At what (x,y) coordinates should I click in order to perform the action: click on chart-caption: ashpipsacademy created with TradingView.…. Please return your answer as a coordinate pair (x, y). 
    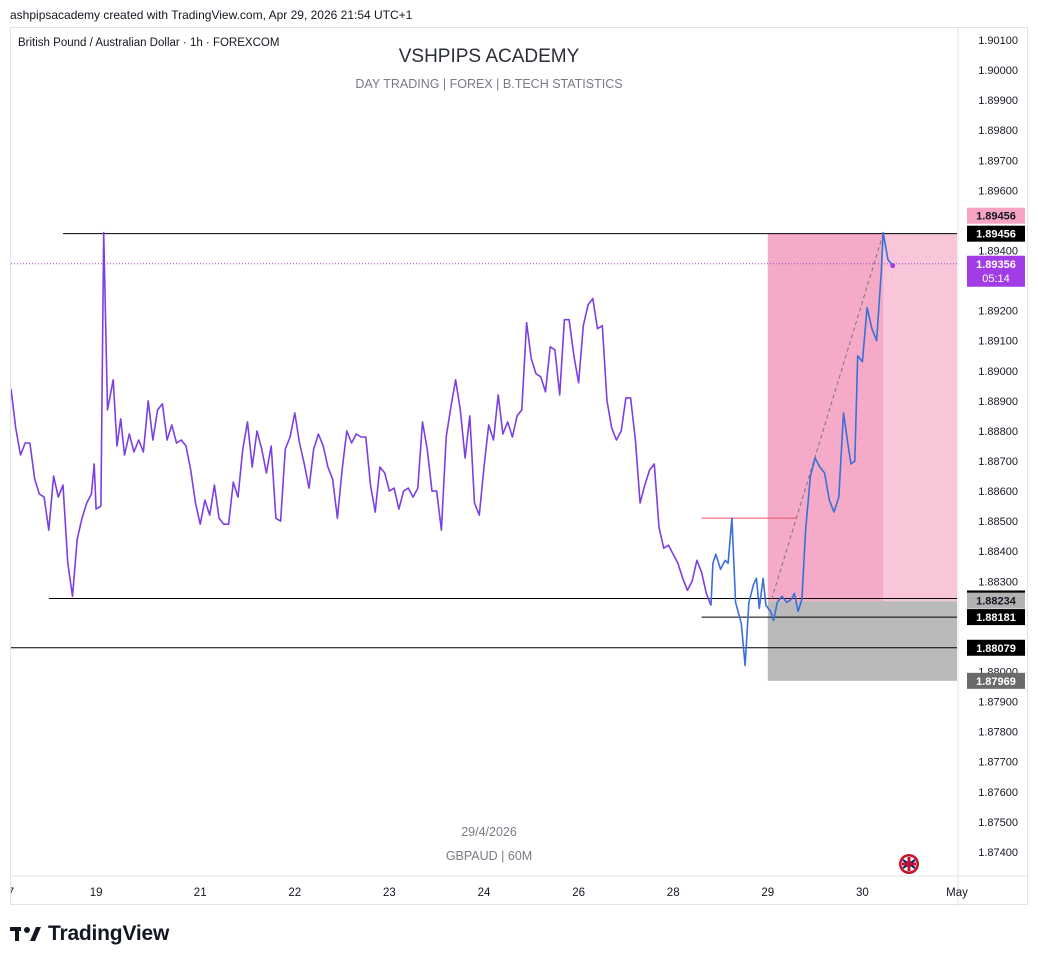
    Looking at the image, I should click on (211, 15).